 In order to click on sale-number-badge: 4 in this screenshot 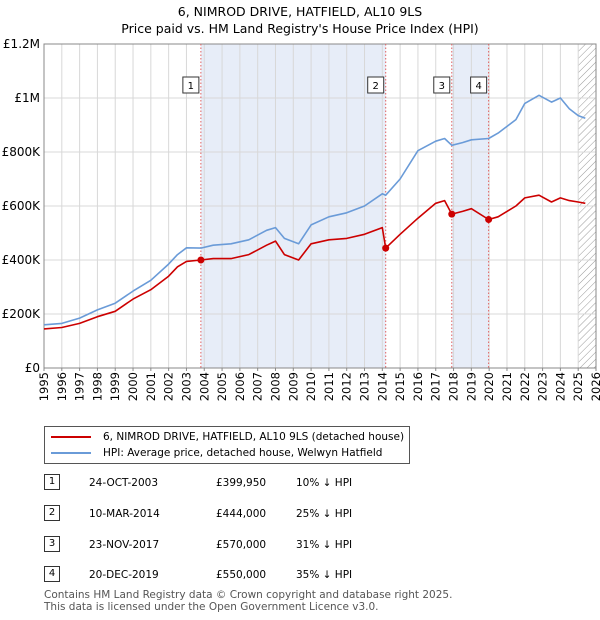, I will do `click(52, 574)`.